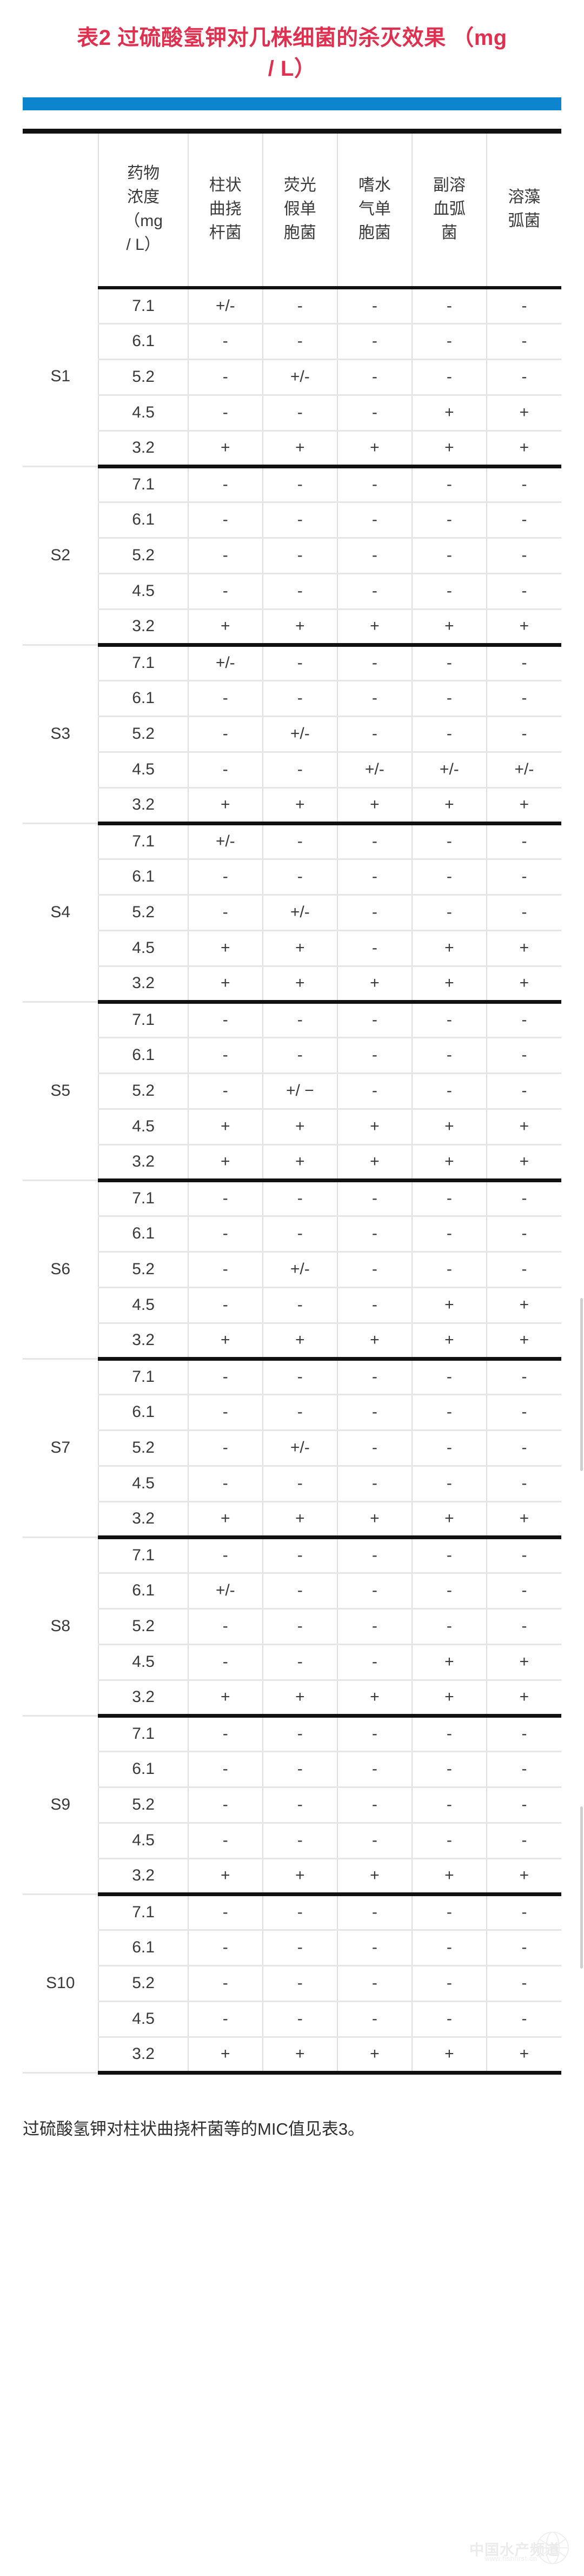  Describe the element at coordinates (194, 2128) in the screenshot. I see `footer-note-text: 过硫酸氢钾对柱状曲挠杆菌等的MIC值见表3。` at that location.